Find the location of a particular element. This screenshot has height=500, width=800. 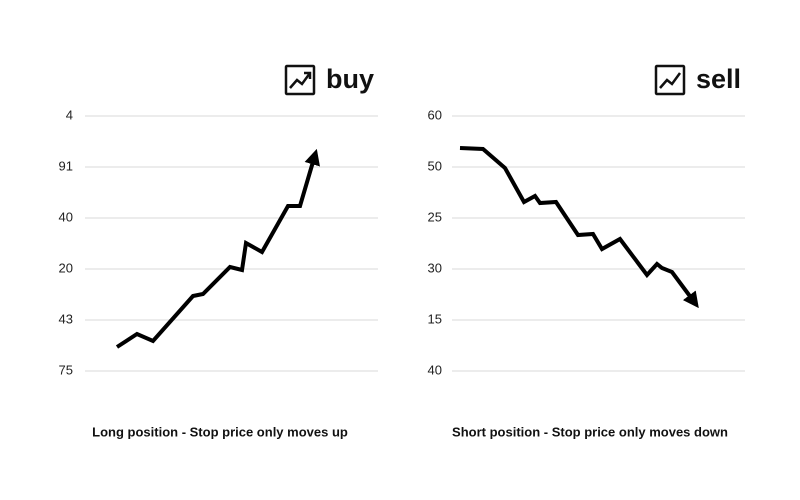

axis-label: 50 is located at coordinates (435, 165).